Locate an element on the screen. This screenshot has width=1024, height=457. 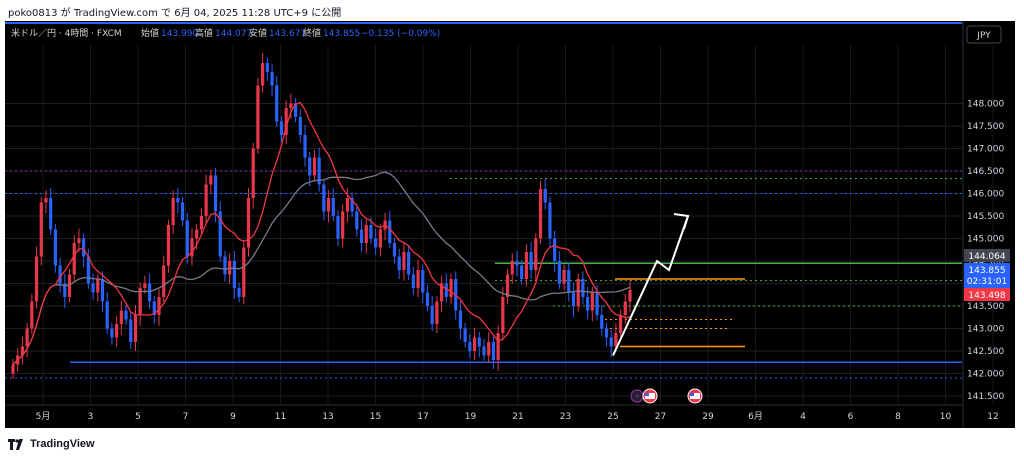
price-tick-label: 143.000 is located at coordinates (985, 330).